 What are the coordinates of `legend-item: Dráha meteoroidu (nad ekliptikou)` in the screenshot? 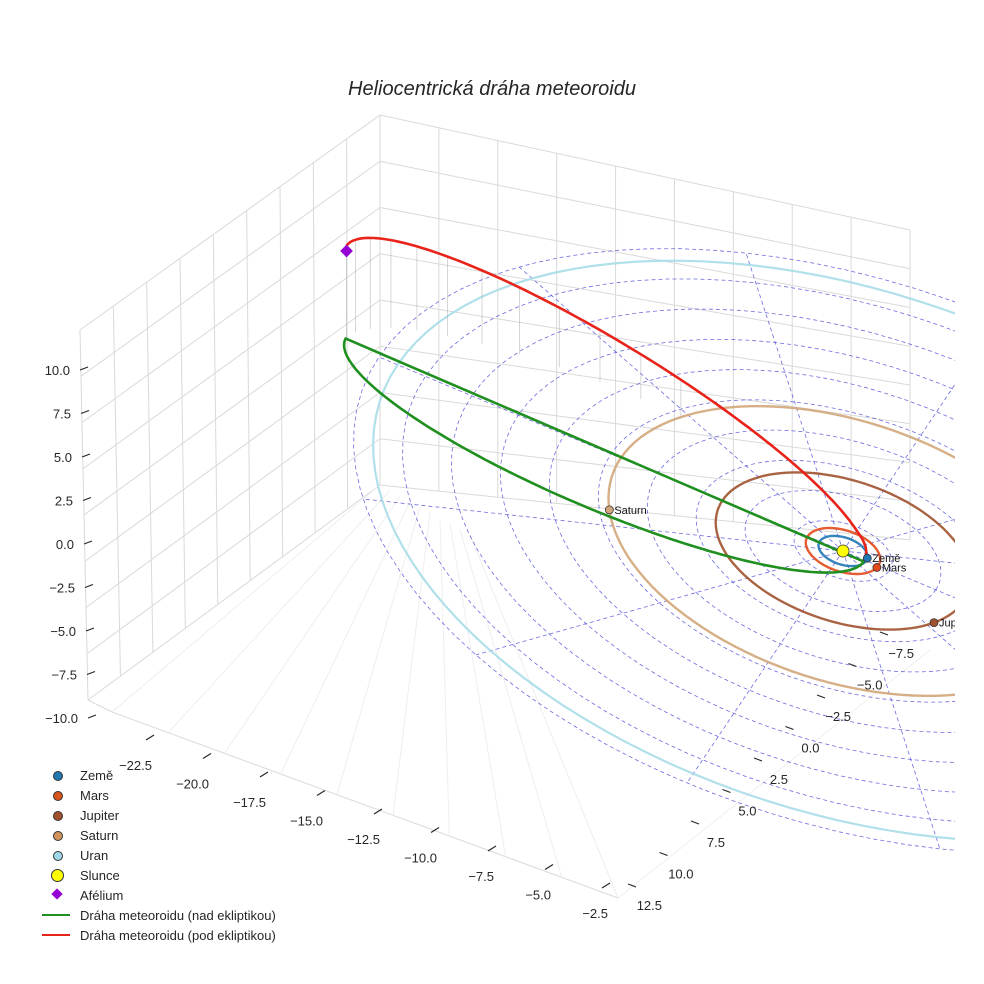 It's located at (158, 915).